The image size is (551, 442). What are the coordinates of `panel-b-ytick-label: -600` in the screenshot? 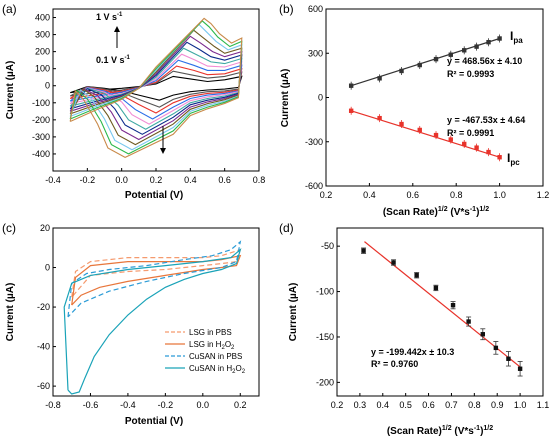 It's located at (314, 186).